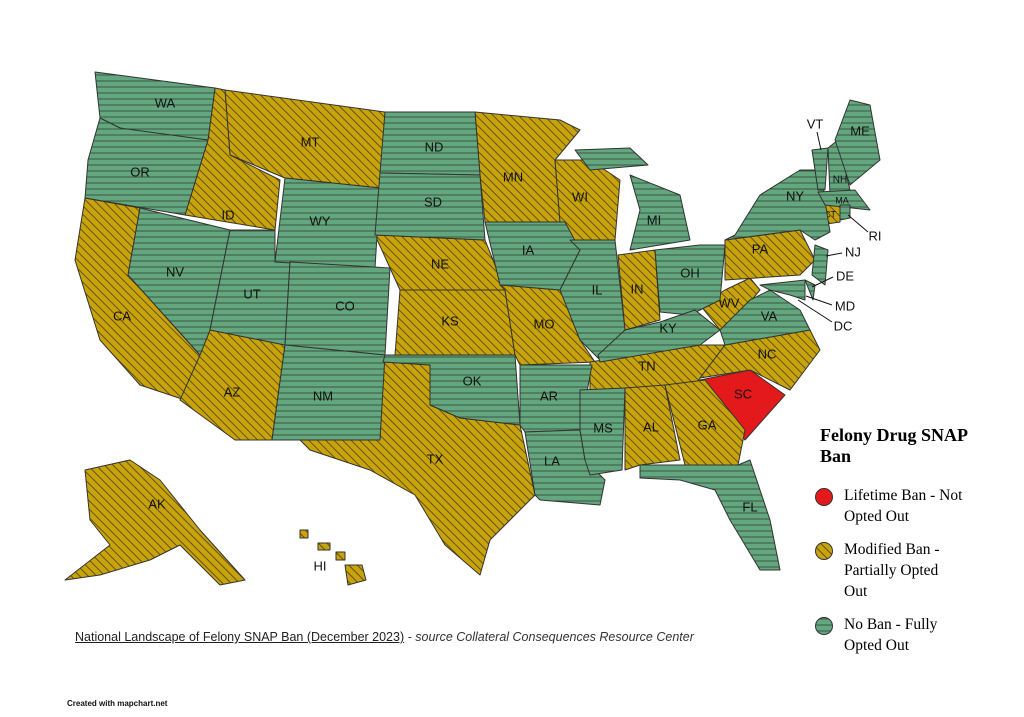 This screenshot has width=1024, height=717. Describe the element at coordinates (892, 570) in the screenshot. I see `legend-label: Modified Ban - Partially Opted Out` at that location.